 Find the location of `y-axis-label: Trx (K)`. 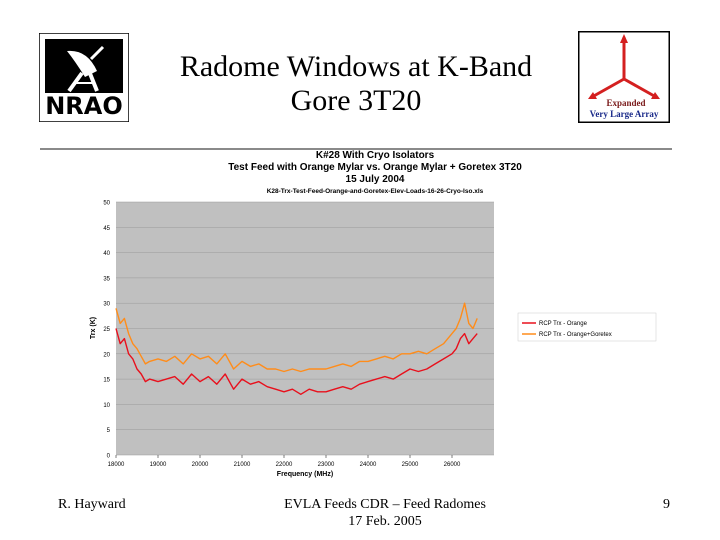

y-axis-label: Trx (K) is located at coordinates (93, 328).